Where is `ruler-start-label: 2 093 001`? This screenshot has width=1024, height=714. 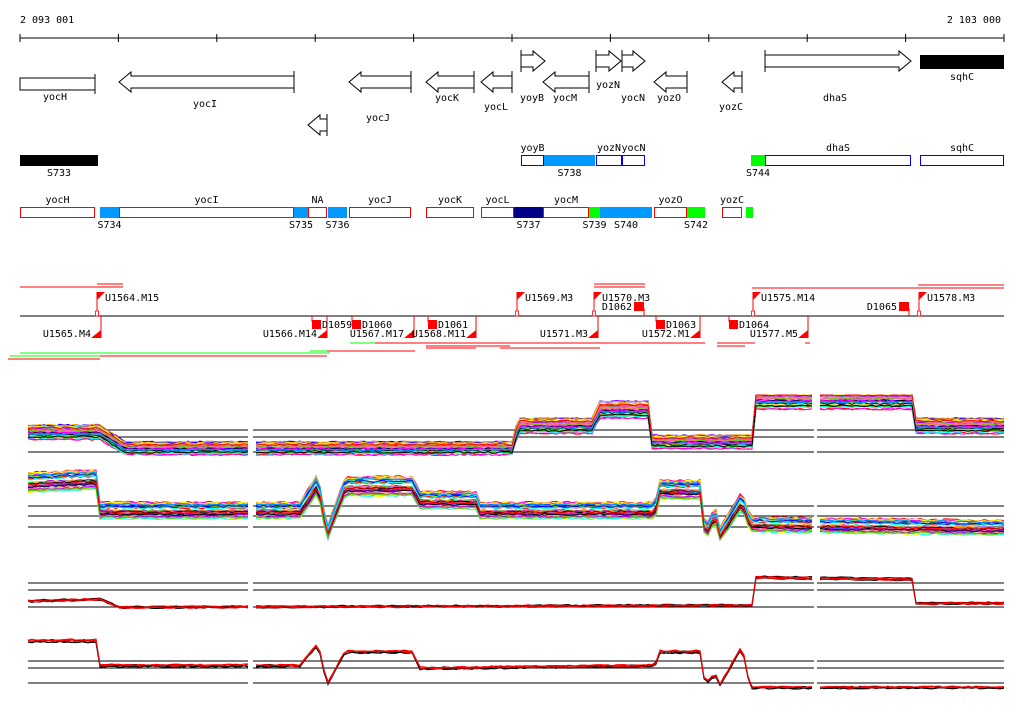
ruler-start-label: 2 093 001 is located at coordinates (47, 20).